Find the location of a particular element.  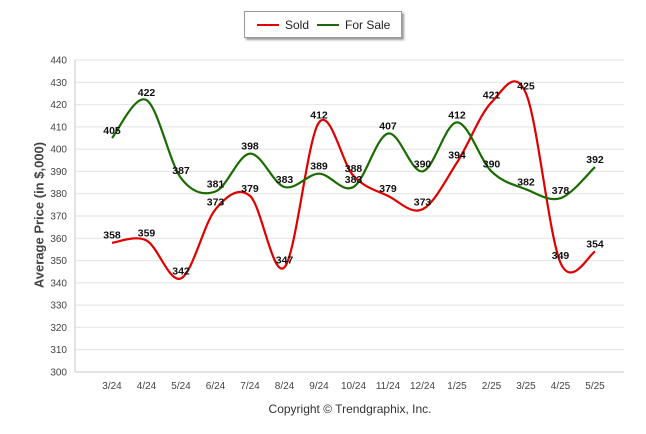

for-sale-data-label: 389 is located at coordinates (319, 167).